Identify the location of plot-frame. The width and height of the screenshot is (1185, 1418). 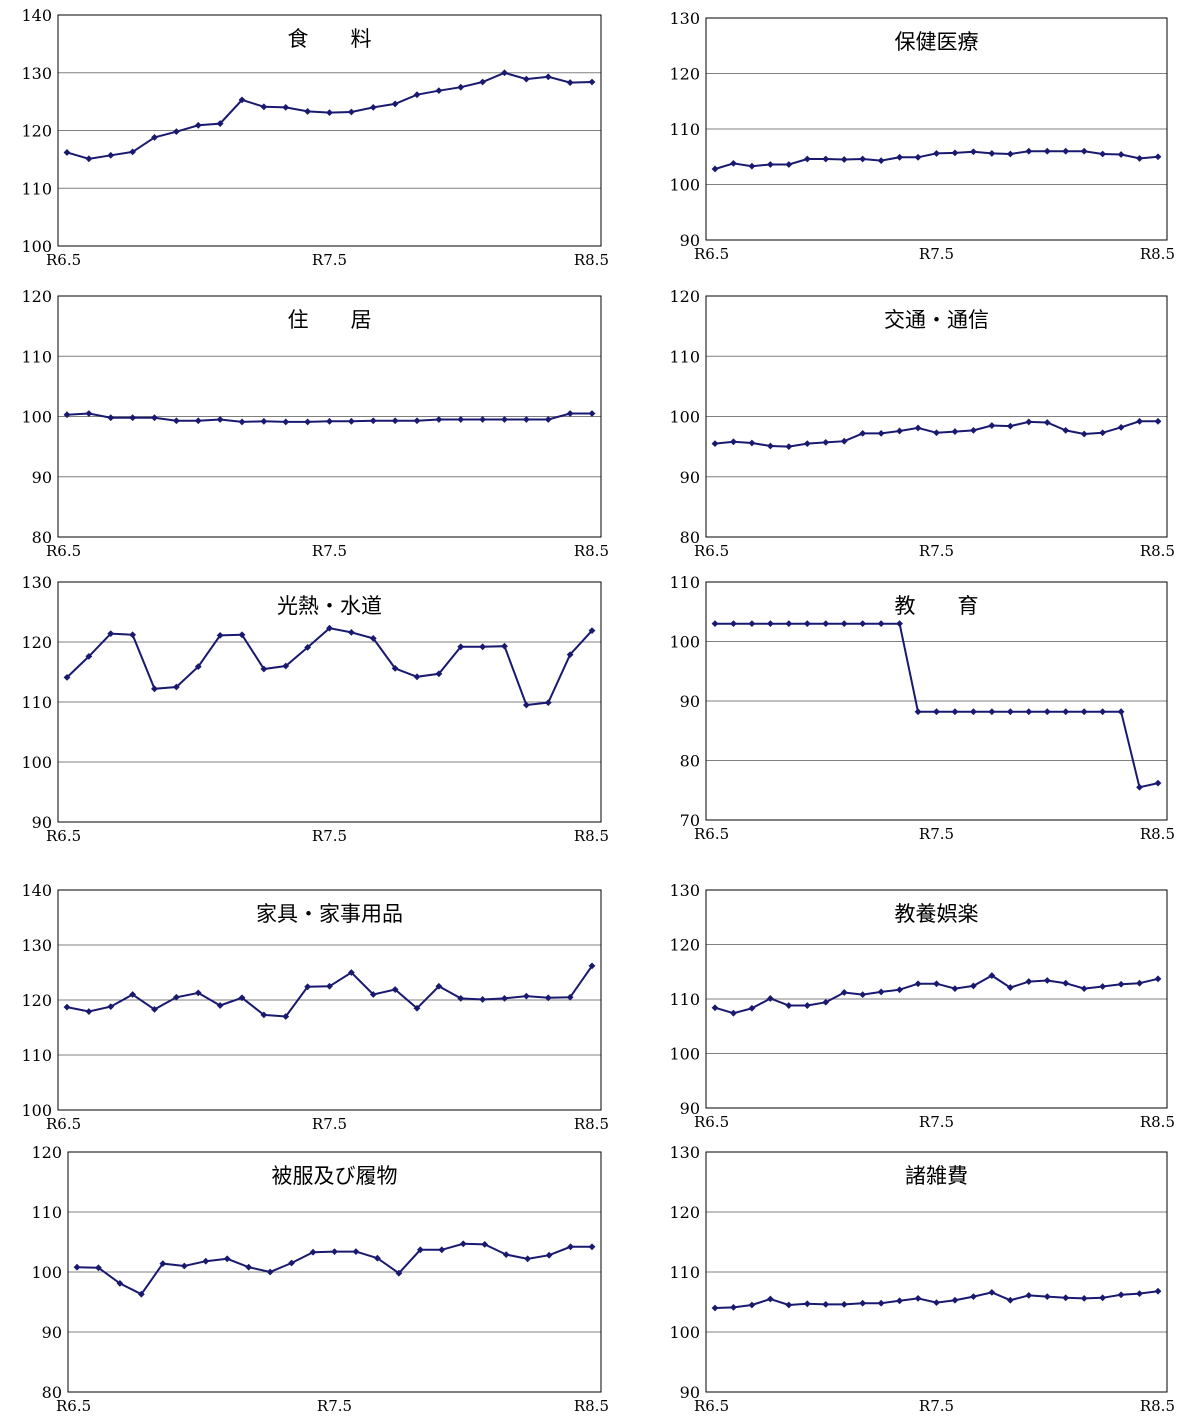
(936, 129).